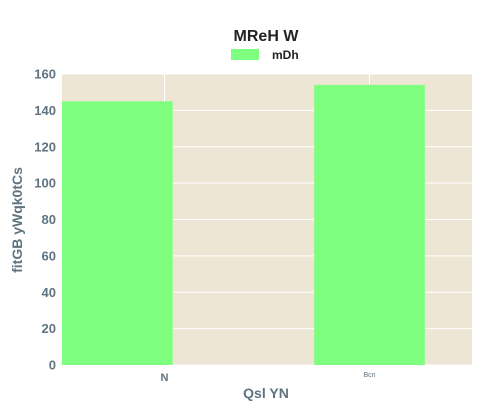  I want to click on x-tick-label: N, so click(165, 378).